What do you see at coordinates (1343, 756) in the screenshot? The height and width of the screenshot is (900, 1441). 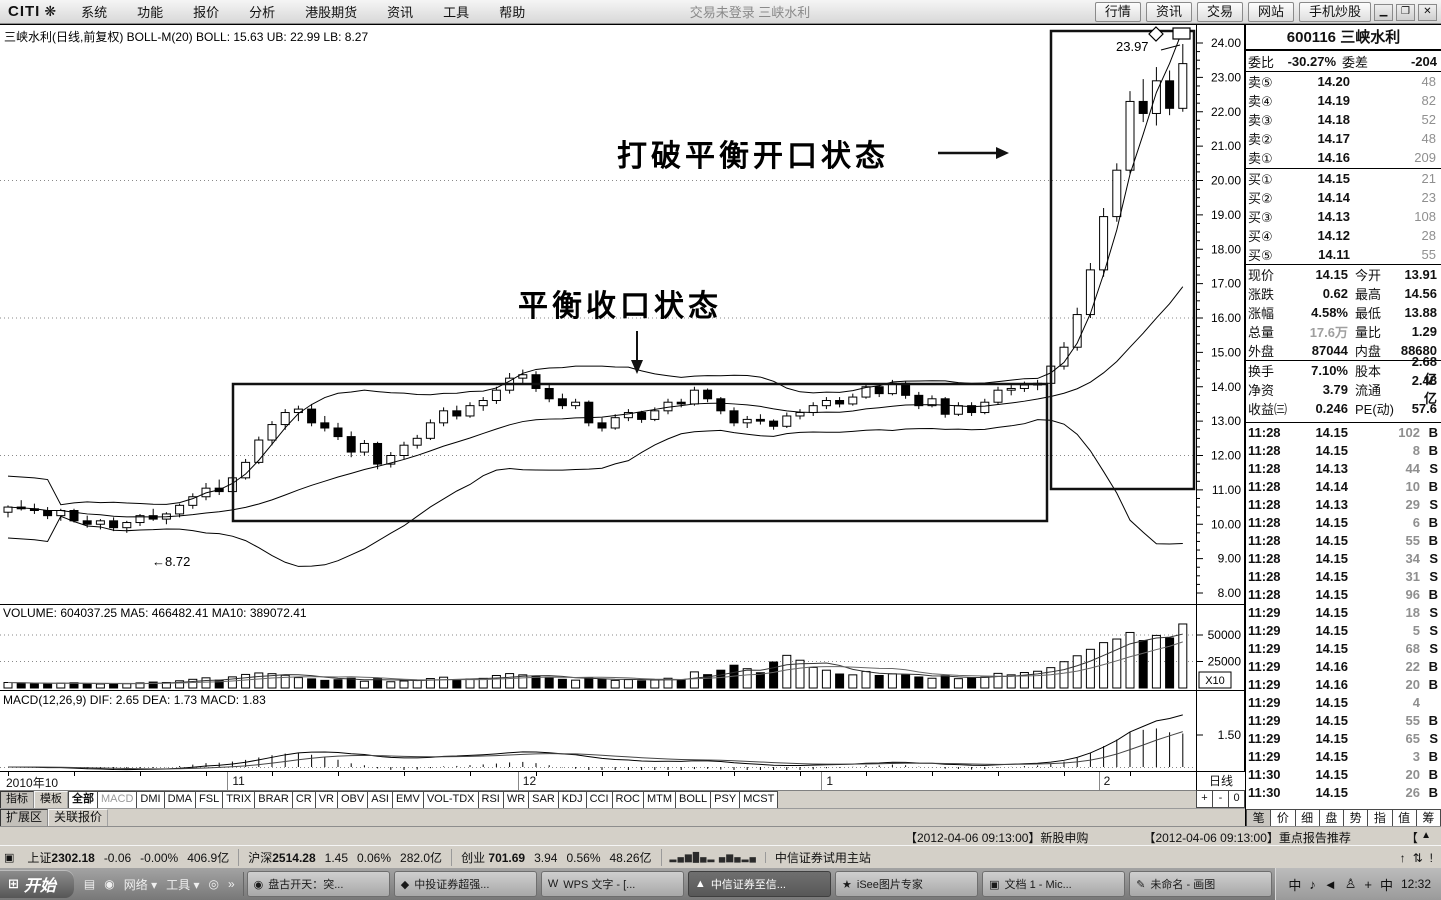 I see `tick-row: 11:29 14.15 3 B` at bounding box center [1343, 756].